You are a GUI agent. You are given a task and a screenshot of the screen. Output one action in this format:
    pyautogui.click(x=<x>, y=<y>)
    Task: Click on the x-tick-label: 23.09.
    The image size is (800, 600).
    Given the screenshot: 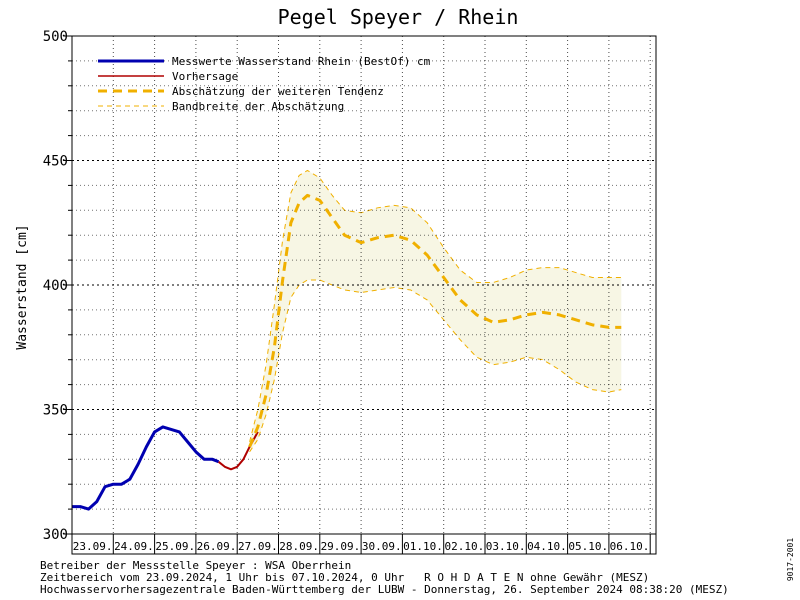 What is the action you would take?
    pyautogui.click(x=93, y=546)
    